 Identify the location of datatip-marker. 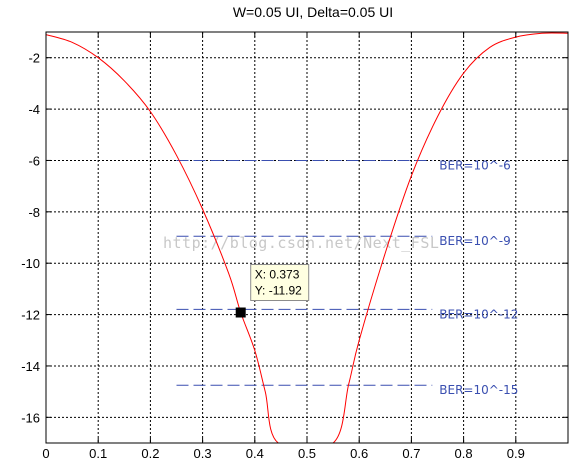
(240, 312).